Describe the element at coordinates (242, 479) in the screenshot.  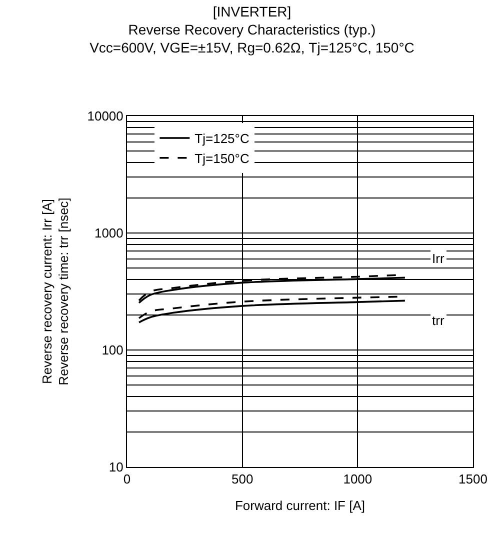
I see `x-tick-label: 500` at that location.